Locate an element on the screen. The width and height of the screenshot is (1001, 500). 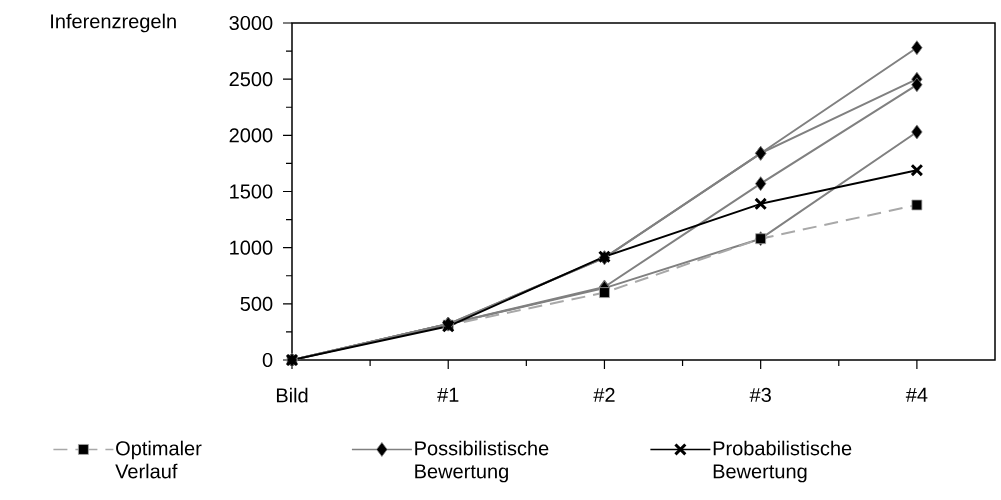
y-tick-label: 1500 is located at coordinates (251, 191).